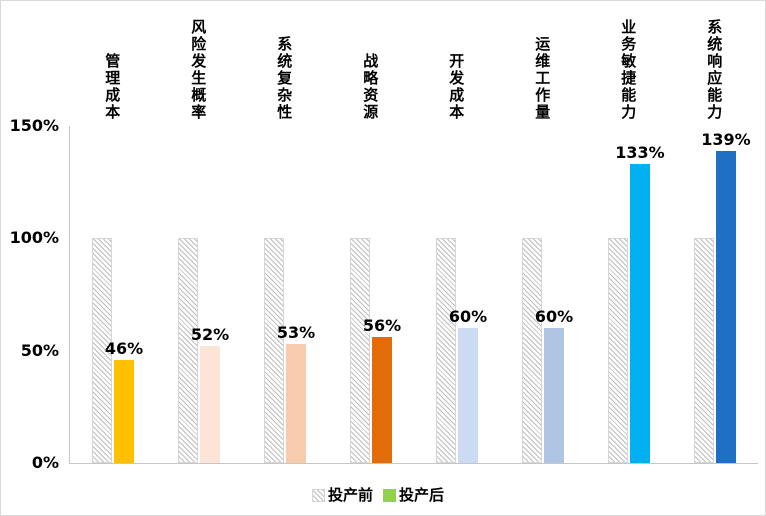 This screenshot has height=516, width=766. What do you see at coordinates (112, 87) in the screenshot?
I see `category-label: 管理成本` at bounding box center [112, 87].